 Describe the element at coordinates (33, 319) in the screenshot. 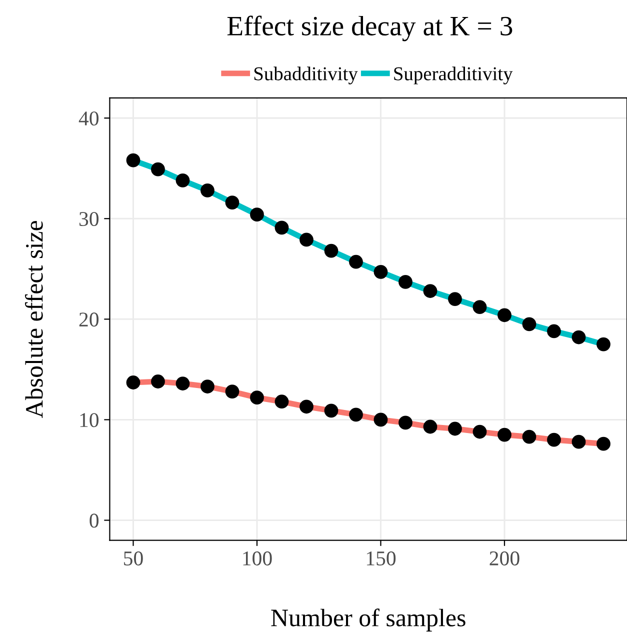

I see `y-axis-title: Absolute effect size` at that location.